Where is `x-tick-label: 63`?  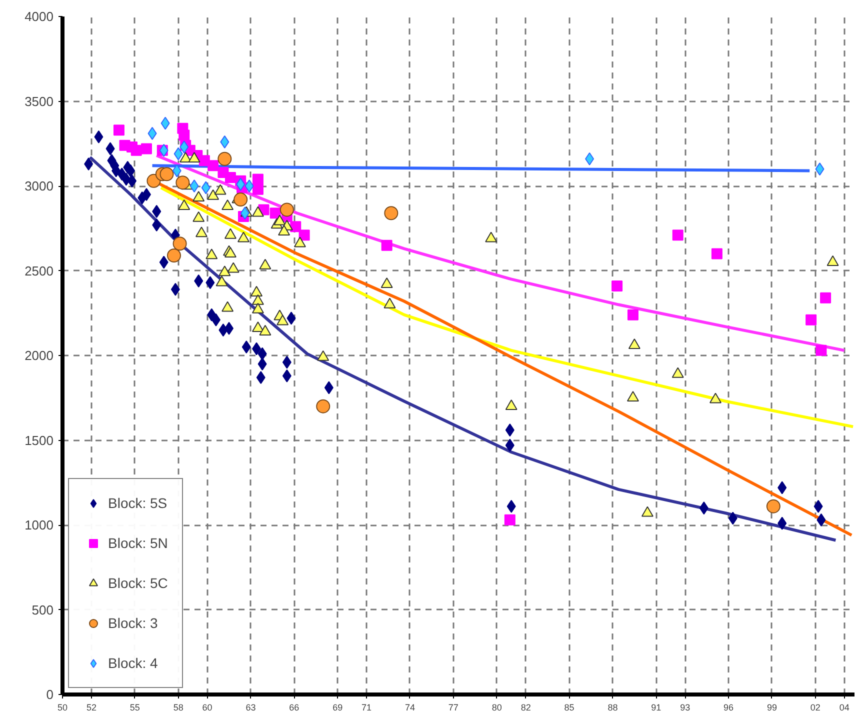 x-tick-label: 63 is located at coordinates (251, 707).